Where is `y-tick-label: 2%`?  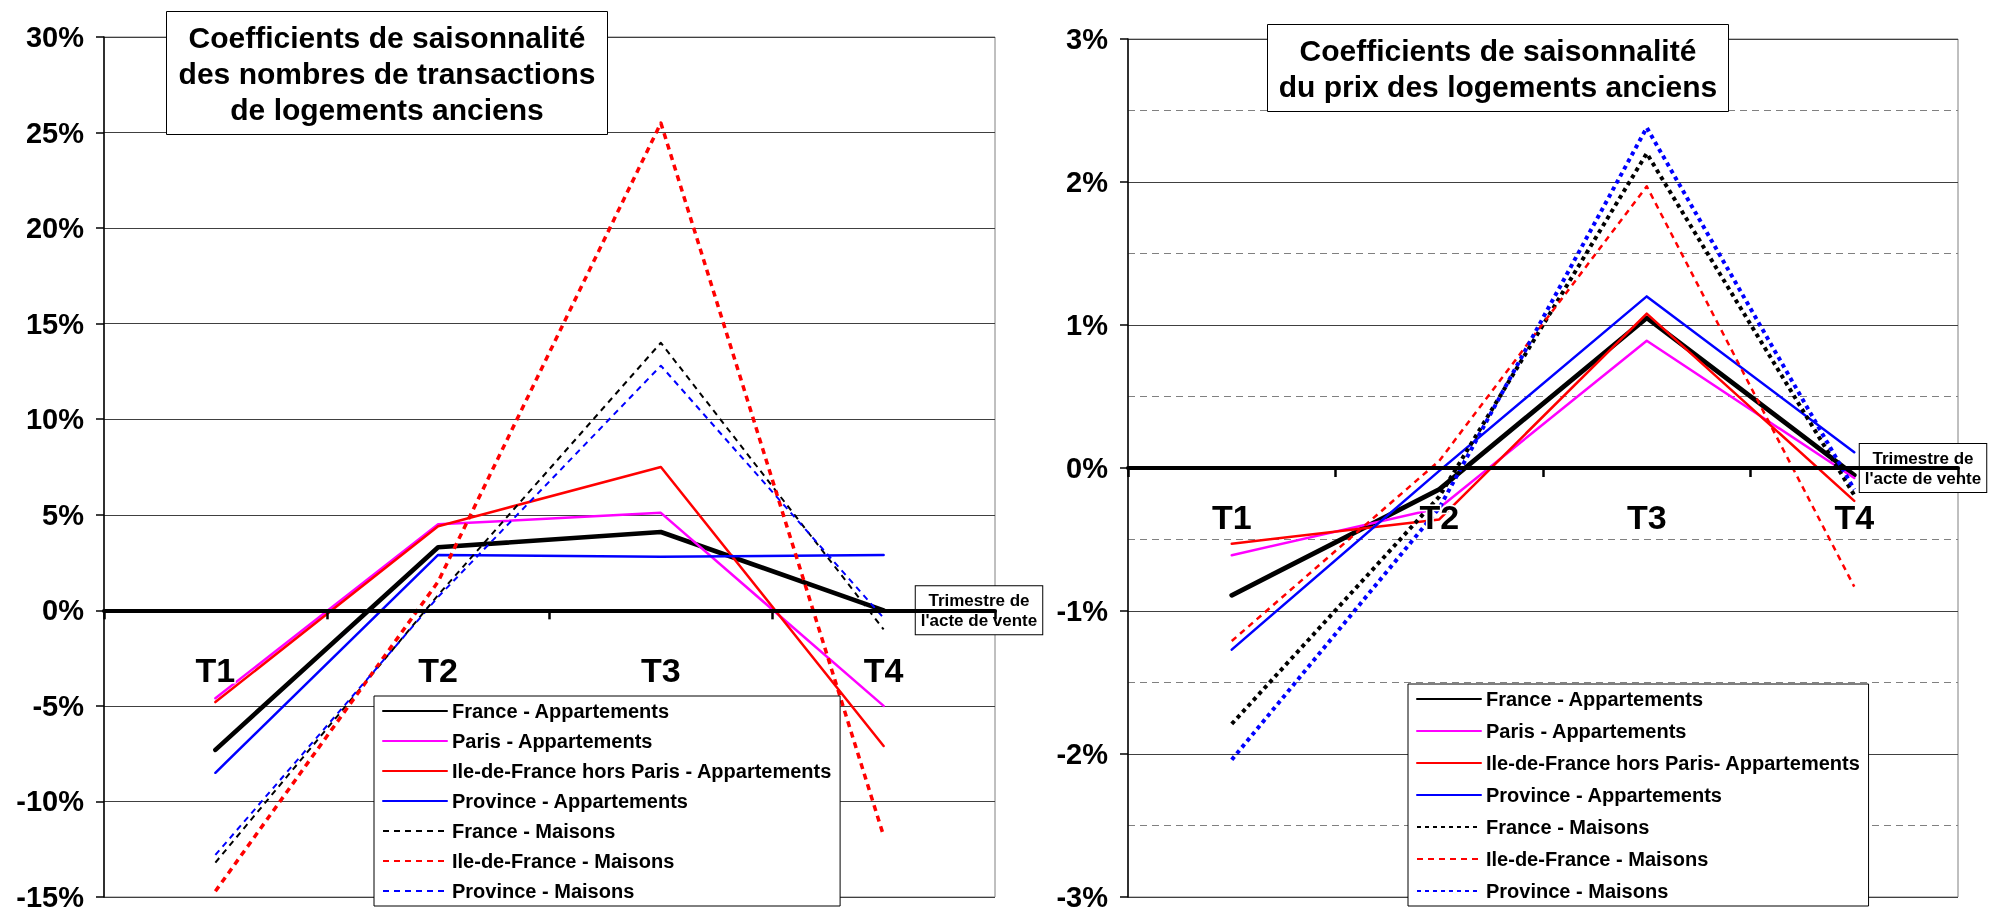 y-tick-label: 2% is located at coordinates (1087, 182).